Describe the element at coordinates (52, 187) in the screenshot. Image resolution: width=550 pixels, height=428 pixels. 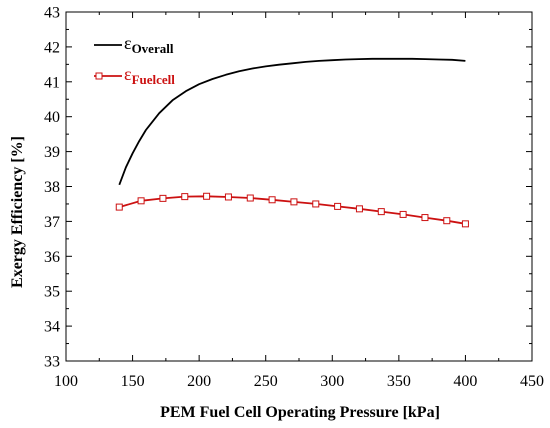
I see `y-tick-label: 38` at that location.